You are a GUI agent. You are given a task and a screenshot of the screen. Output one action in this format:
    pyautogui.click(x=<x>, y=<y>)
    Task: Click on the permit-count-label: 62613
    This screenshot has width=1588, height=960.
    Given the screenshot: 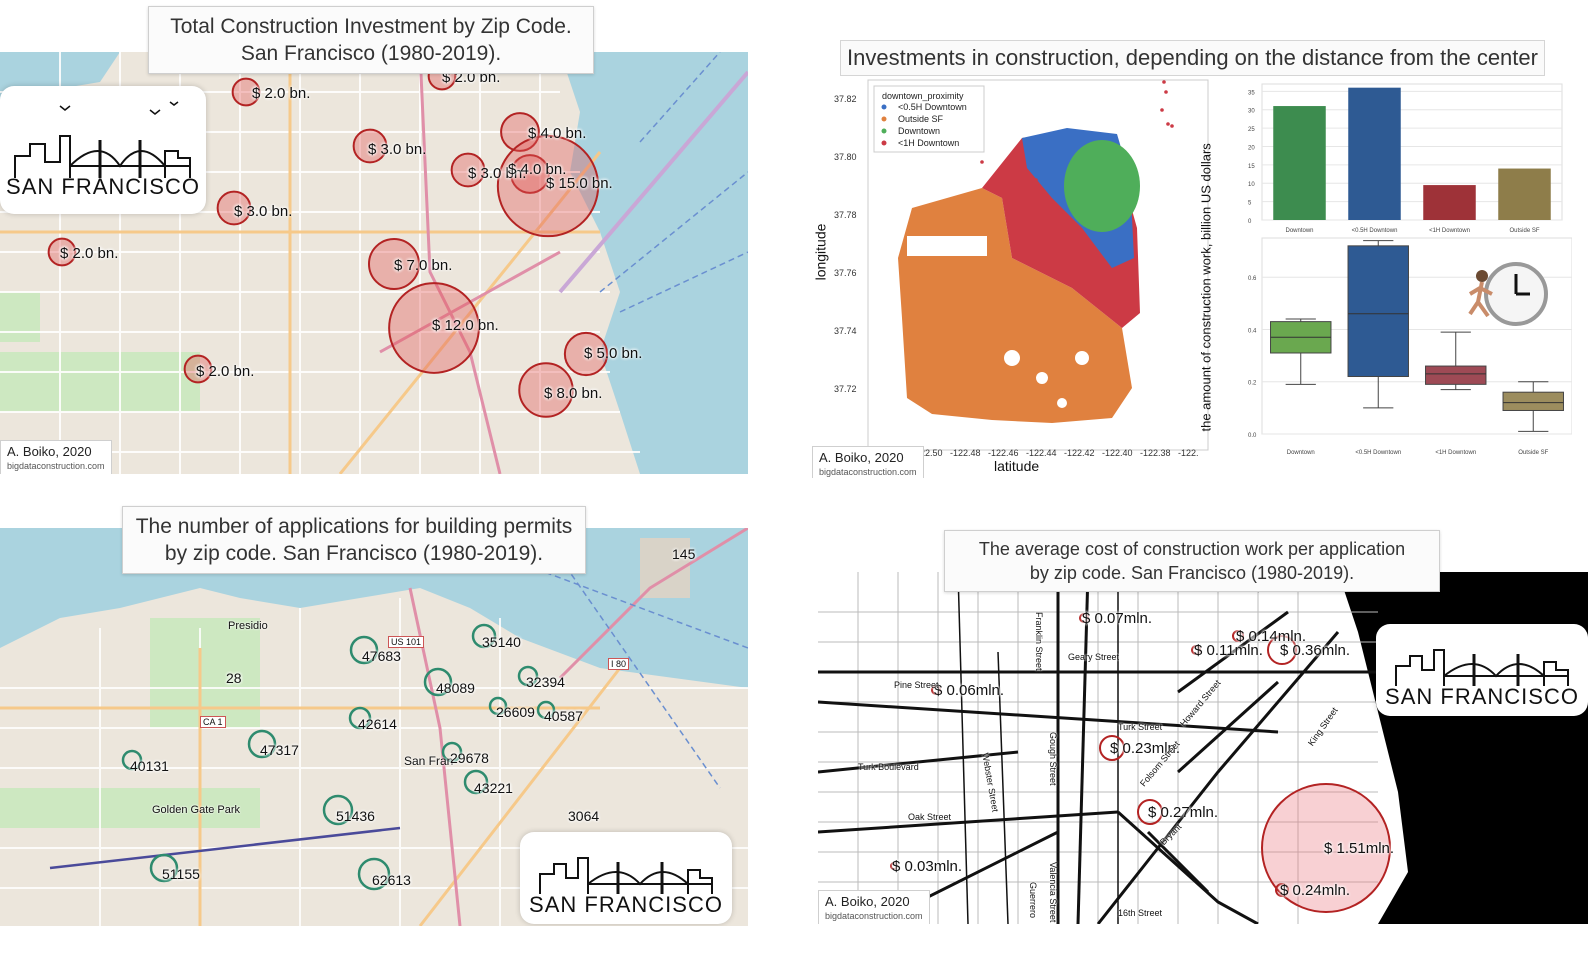 What is the action you would take?
    pyautogui.click(x=391, y=880)
    